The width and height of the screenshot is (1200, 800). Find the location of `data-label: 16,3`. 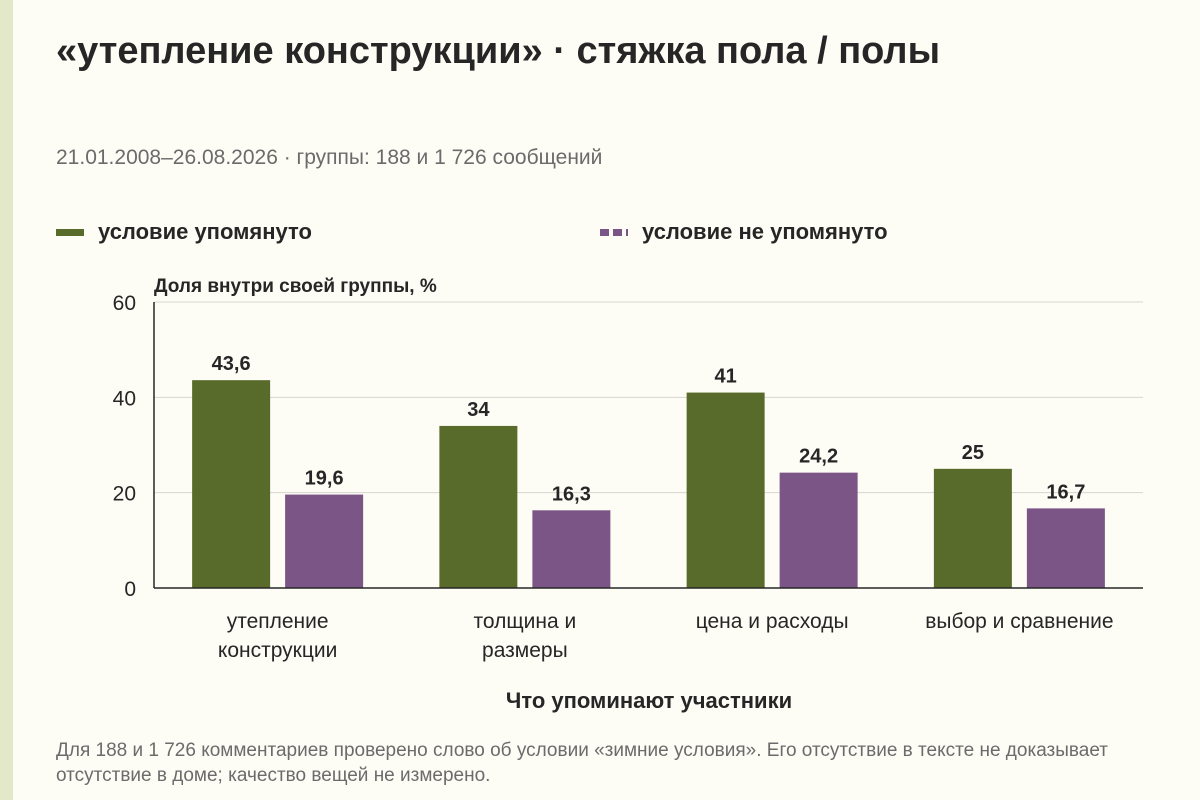

data-label: 16,3 is located at coordinates (571, 494).